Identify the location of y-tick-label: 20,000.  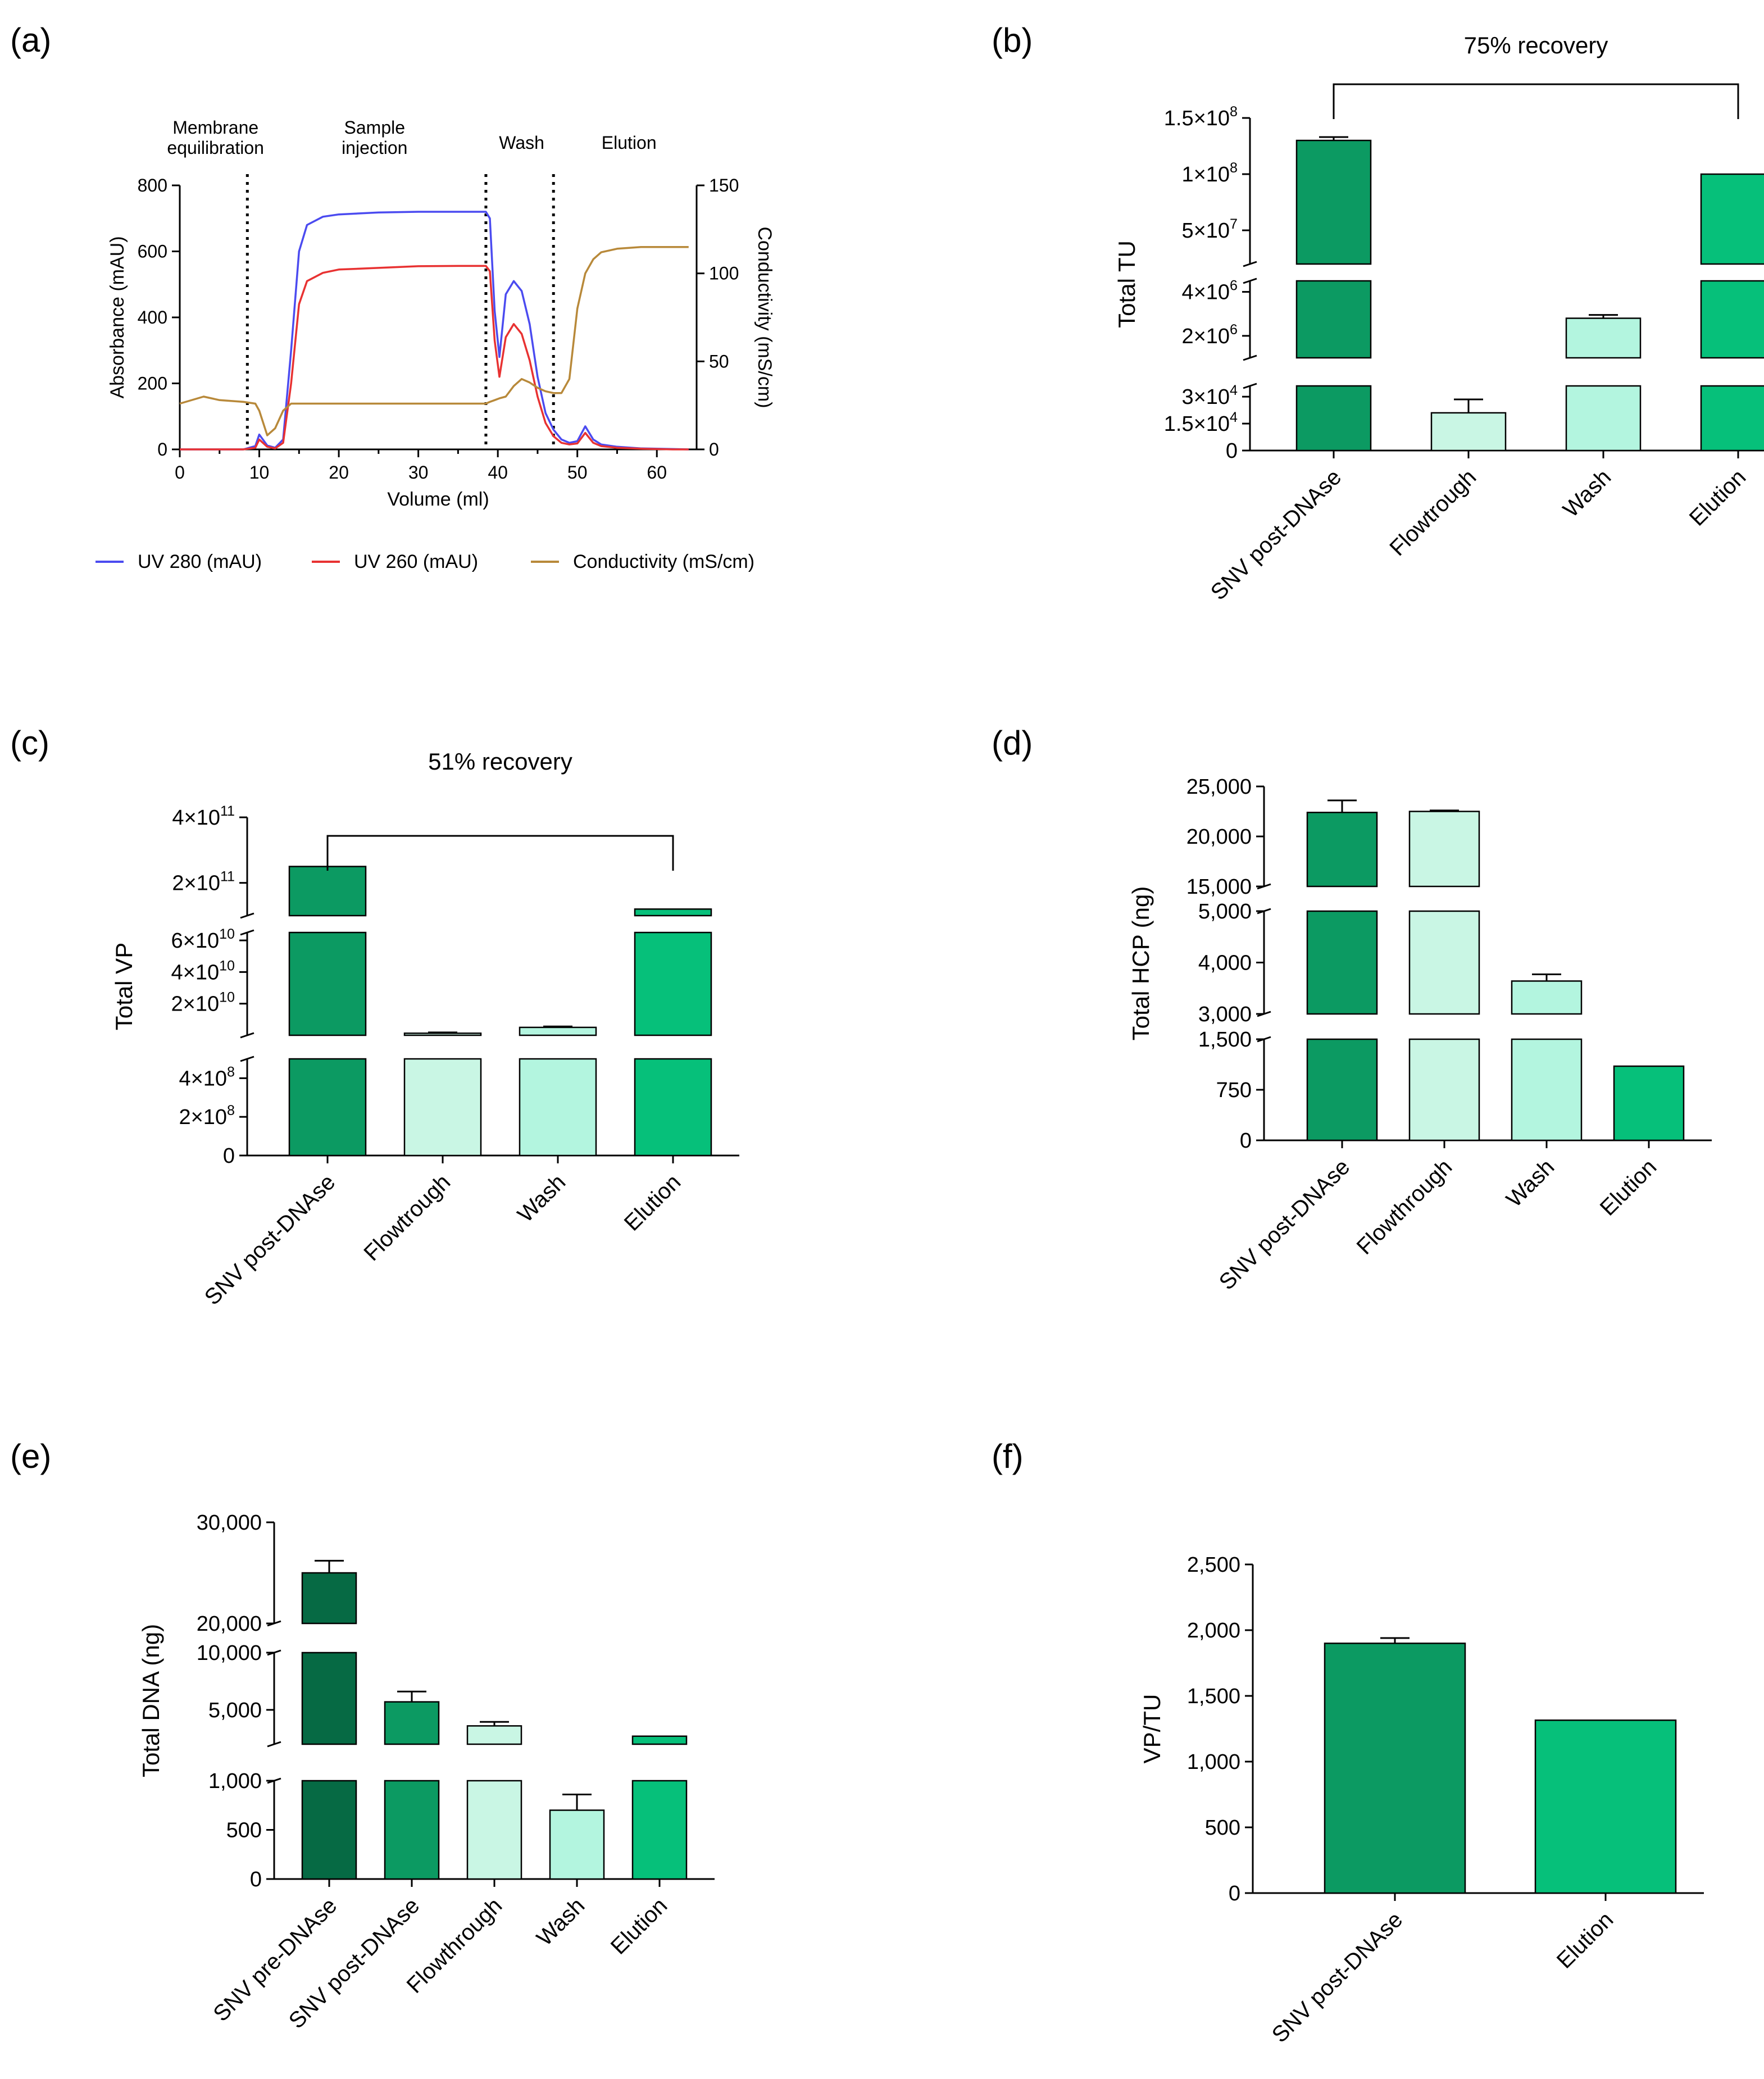
(1219, 837).